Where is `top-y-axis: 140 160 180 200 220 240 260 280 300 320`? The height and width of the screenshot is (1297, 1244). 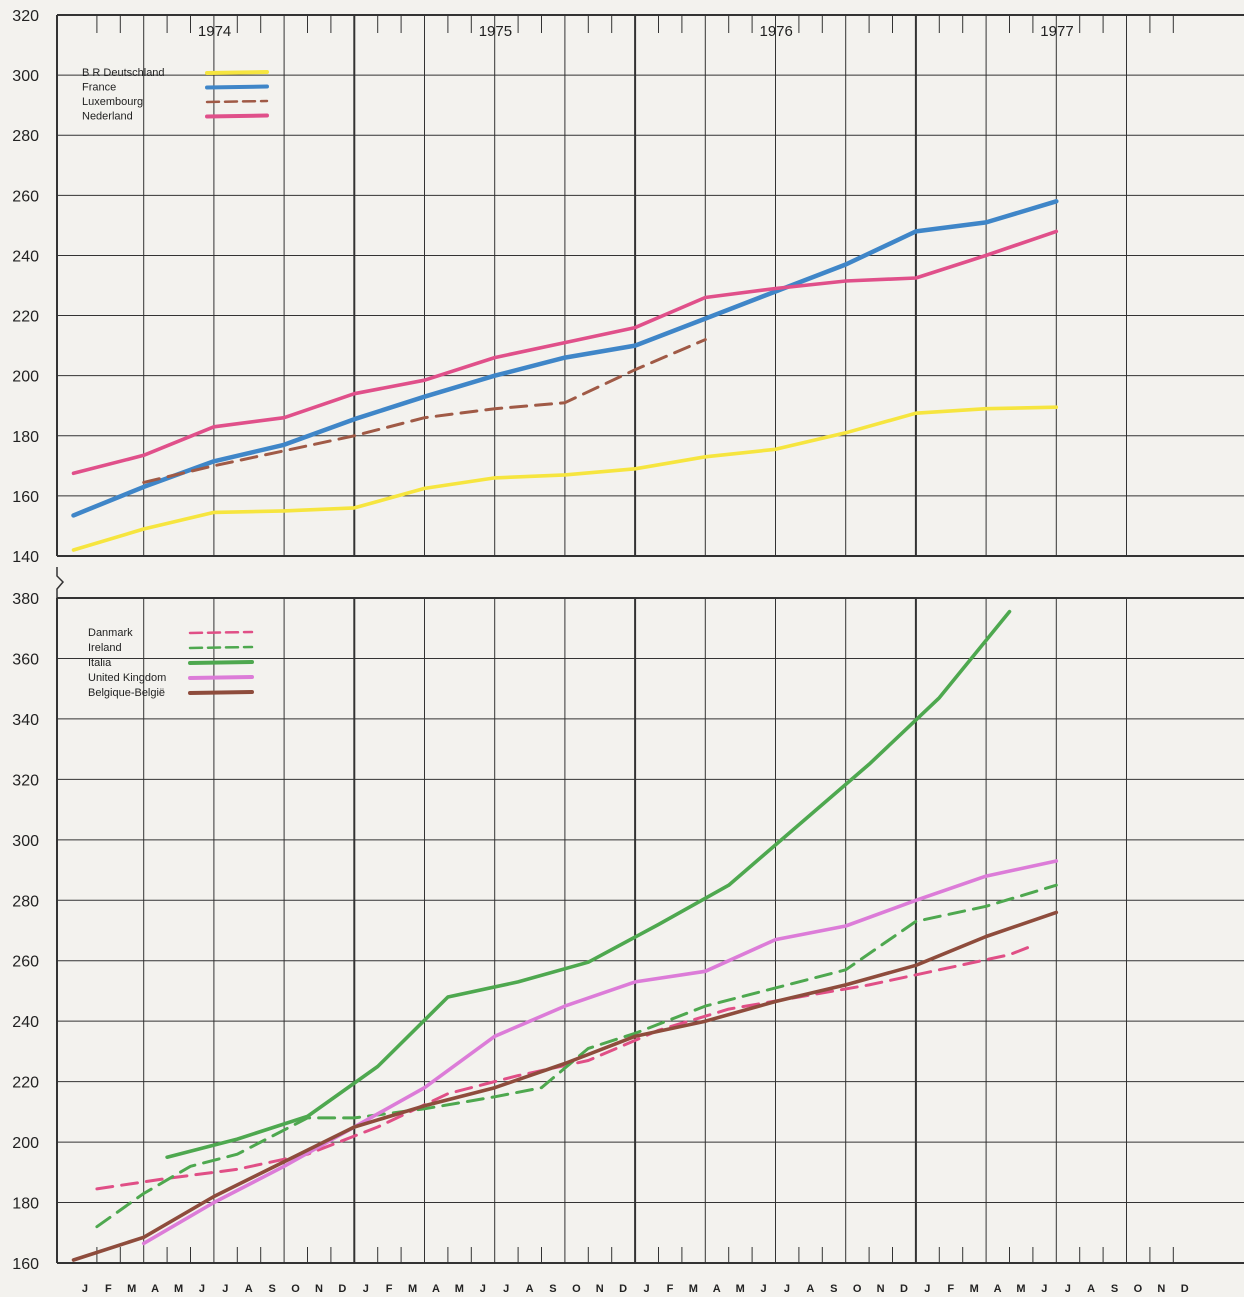
top-y-axis: 140 160 180 200 220 240 260 280 300 320 is located at coordinates (25, 287).